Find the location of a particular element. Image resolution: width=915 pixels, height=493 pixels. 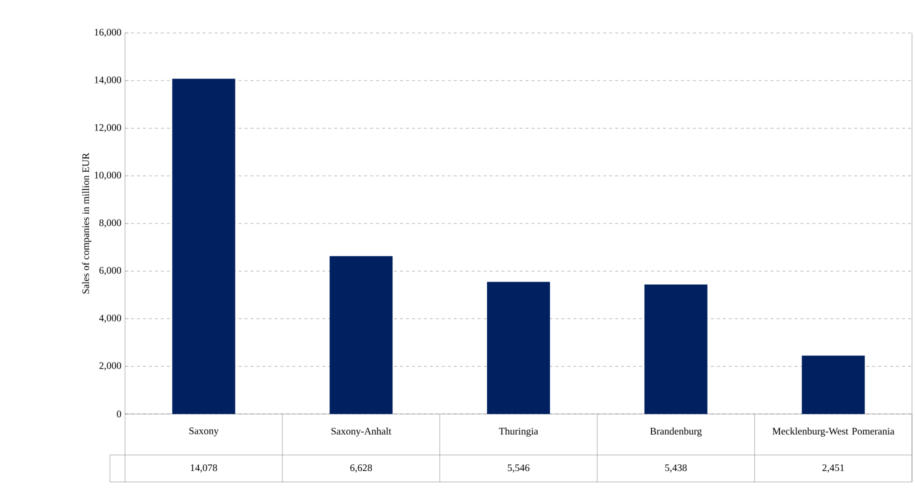

y-tick-label: 8,000 is located at coordinates (110, 223).